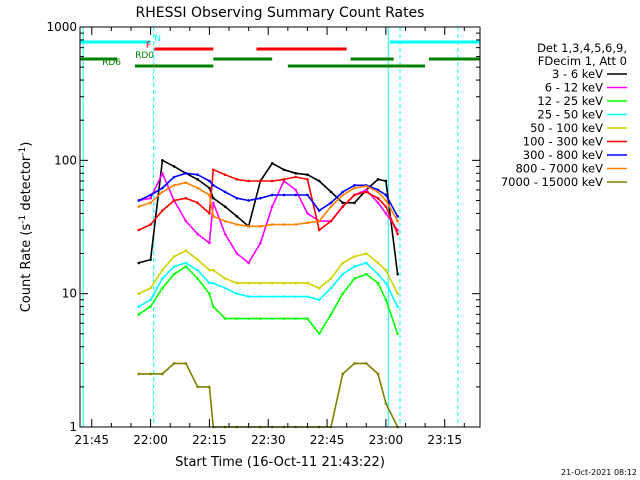 The height and width of the screenshot is (480, 640). What do you see at coordinates (61, 27) in the screenshot?
I see `y-tick-label: 1000` at bounding box center [61, 27].